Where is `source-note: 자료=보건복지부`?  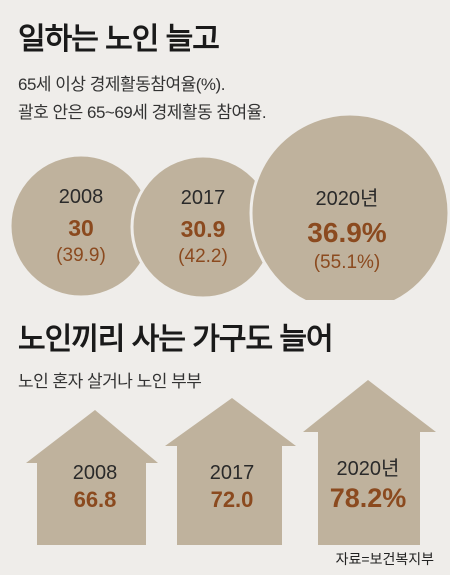
source-note: 자료=보건복지부 is located at coordinates (384, 559).